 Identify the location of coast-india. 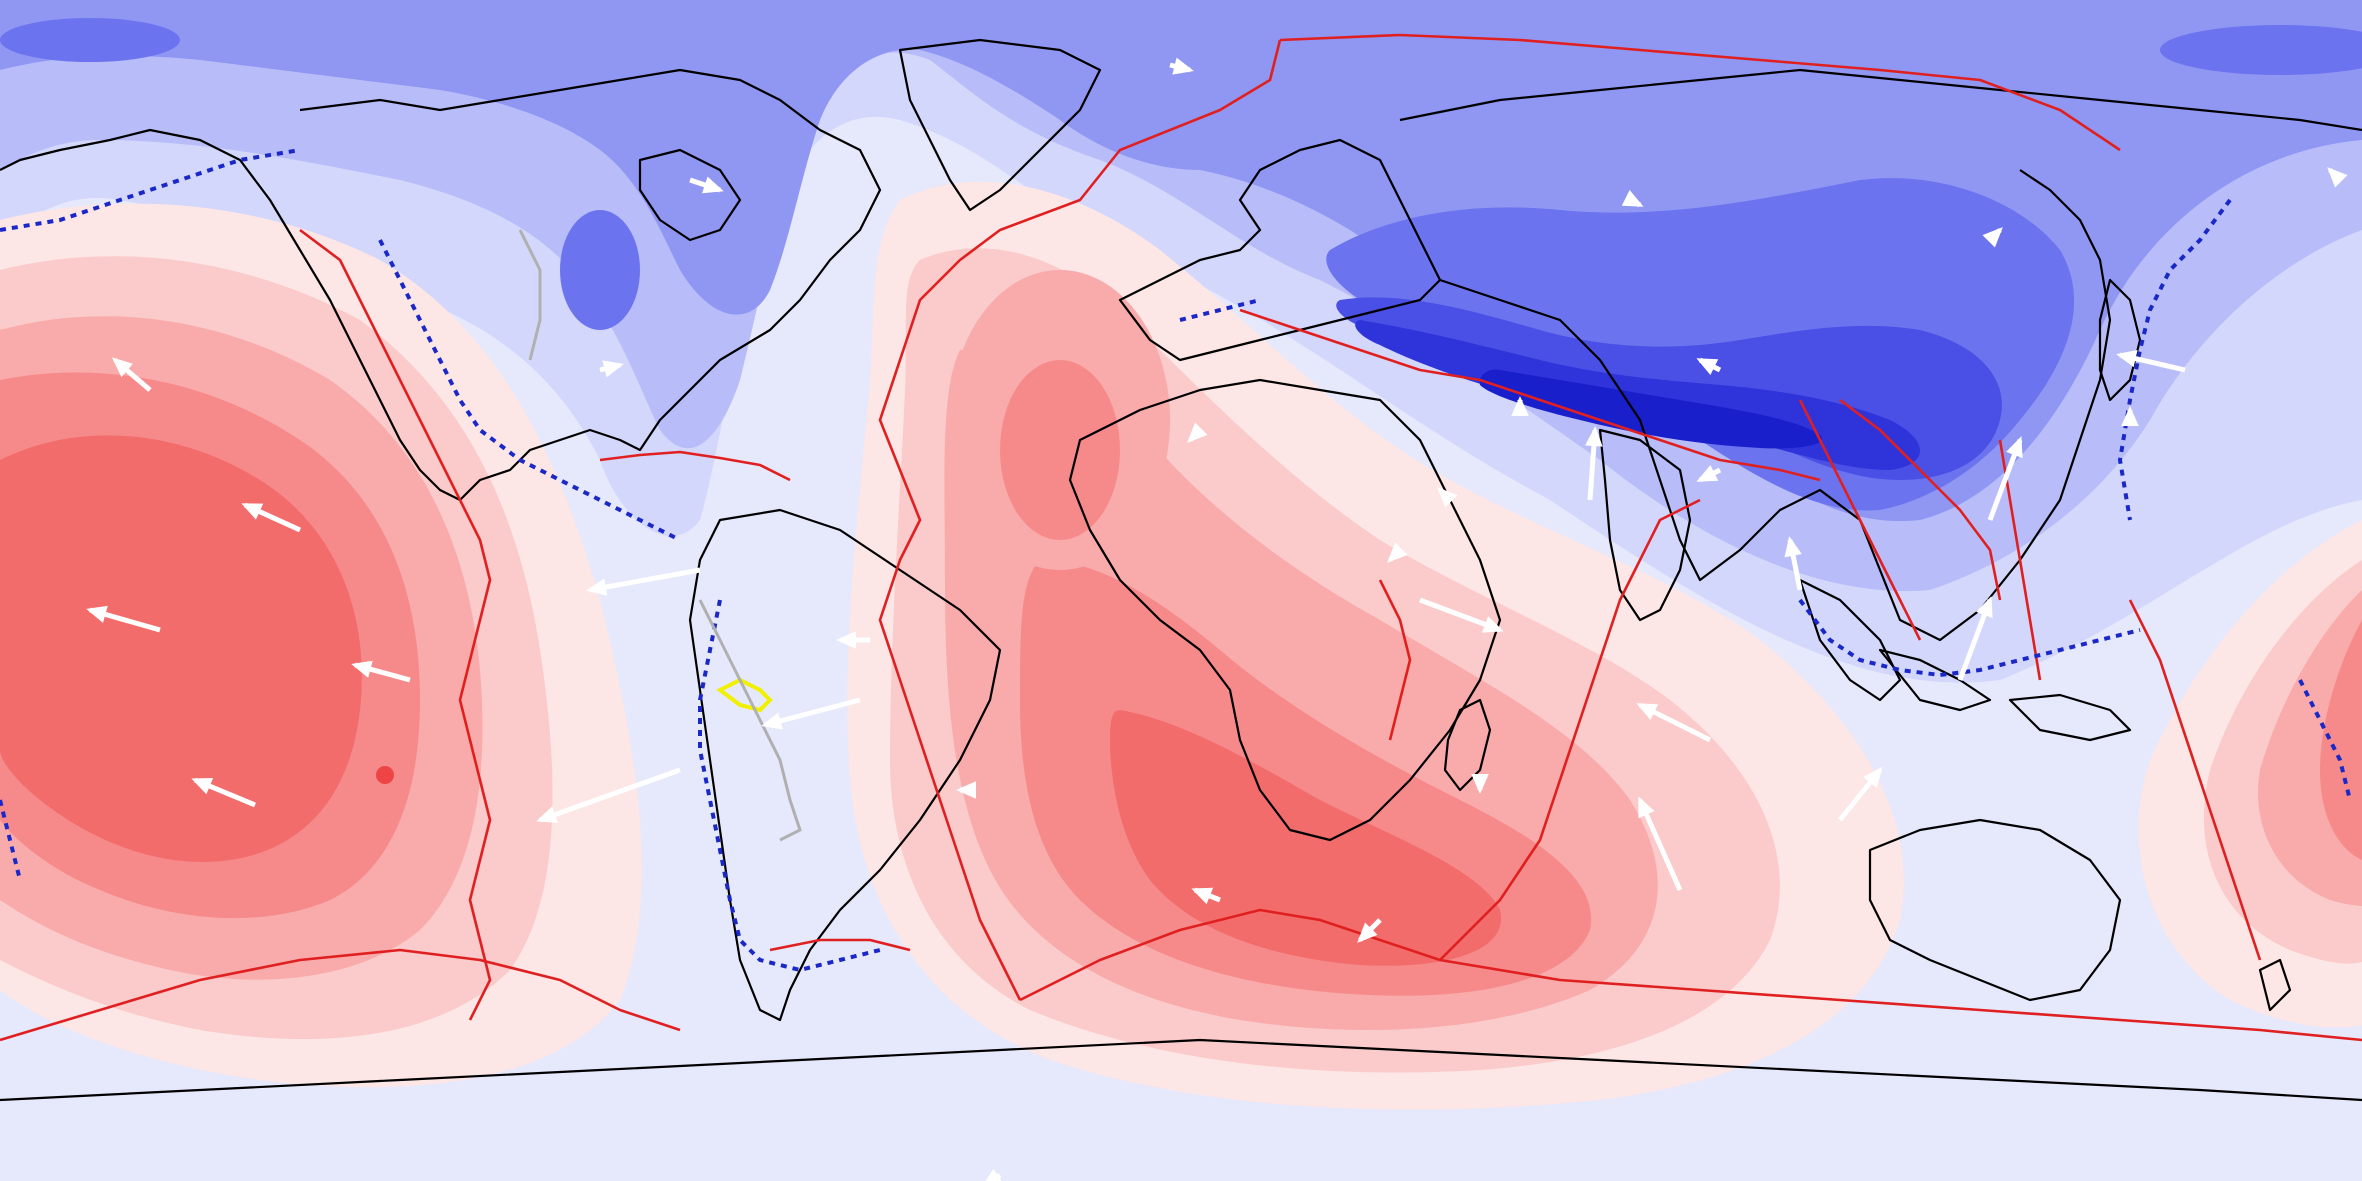
(1645, 525).